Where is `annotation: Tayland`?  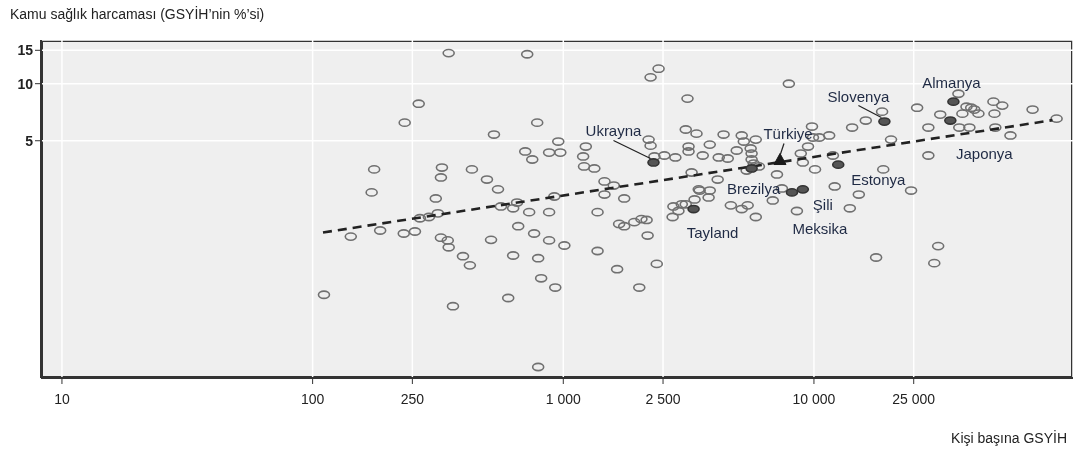
annotation: Tayland is located at coordinates (712, 233).